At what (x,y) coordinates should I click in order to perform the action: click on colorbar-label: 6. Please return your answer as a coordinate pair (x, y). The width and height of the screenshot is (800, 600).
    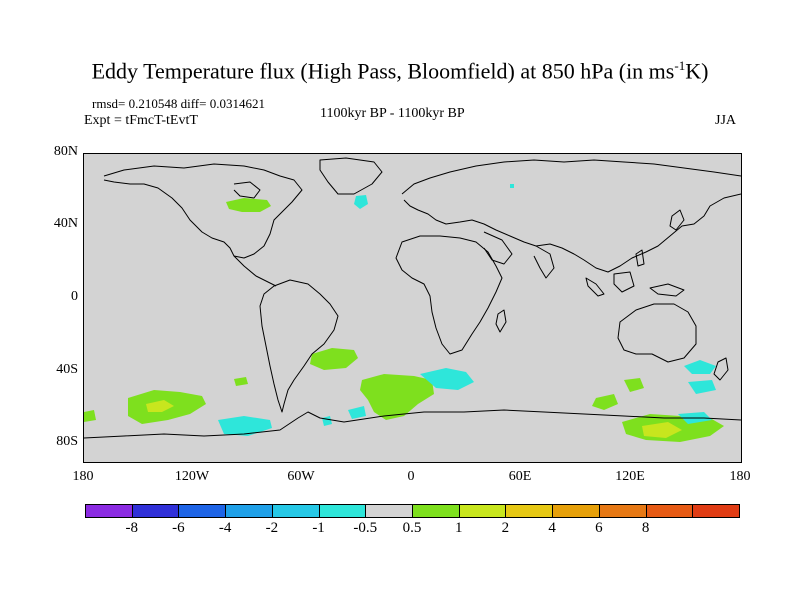
    Looking at the image, I should click on (599, 528).